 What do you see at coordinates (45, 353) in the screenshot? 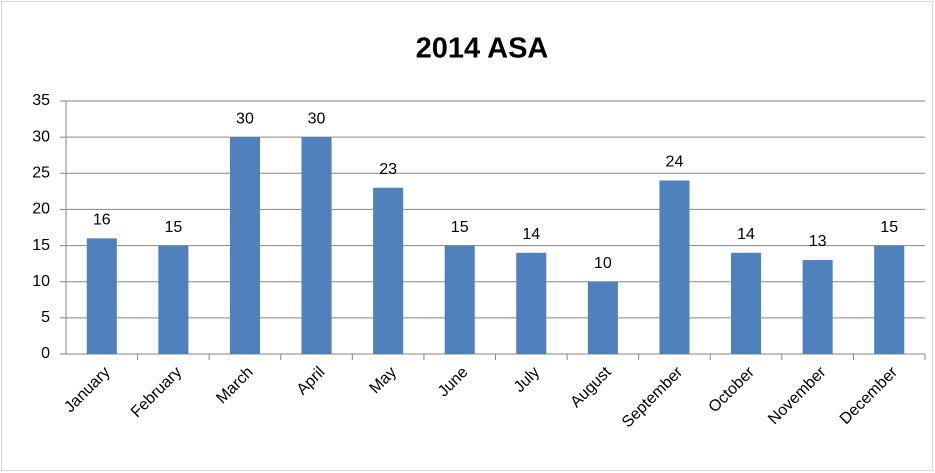
I see `y-tick-label: 0` at bounding box center [45, 353].